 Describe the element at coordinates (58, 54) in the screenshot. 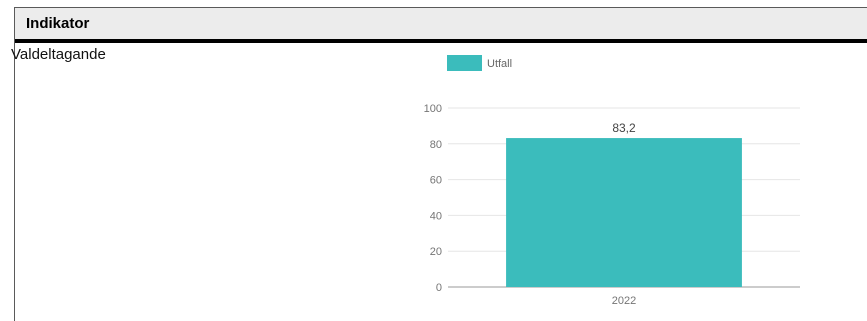

I see `indicator-row-label: Valdeltagande` at that location.